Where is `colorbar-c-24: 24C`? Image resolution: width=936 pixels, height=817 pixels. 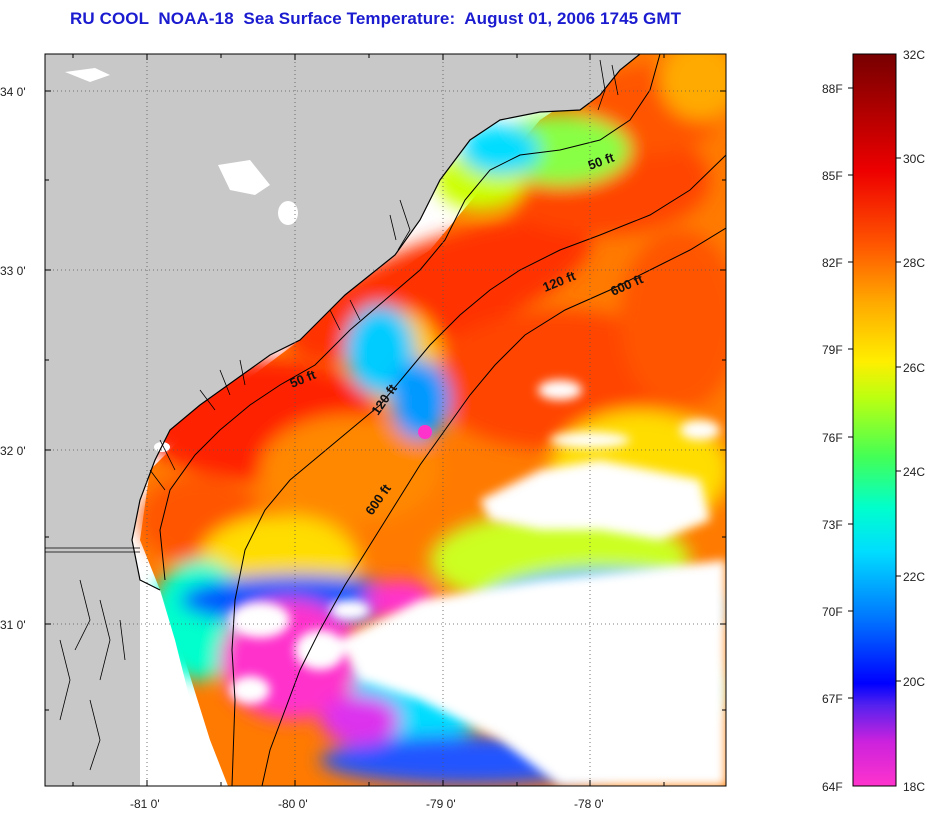 colorbar-c-24: 24C is located at coordinates (914, 472).